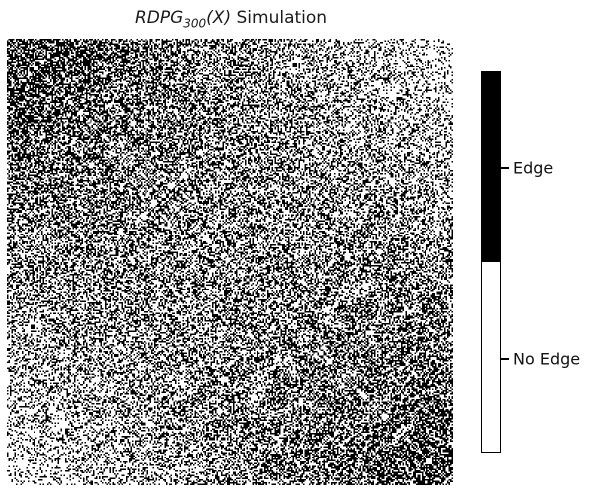  I want to click on chart-title: RDPG300(X) Simulation, so click(231, 19).